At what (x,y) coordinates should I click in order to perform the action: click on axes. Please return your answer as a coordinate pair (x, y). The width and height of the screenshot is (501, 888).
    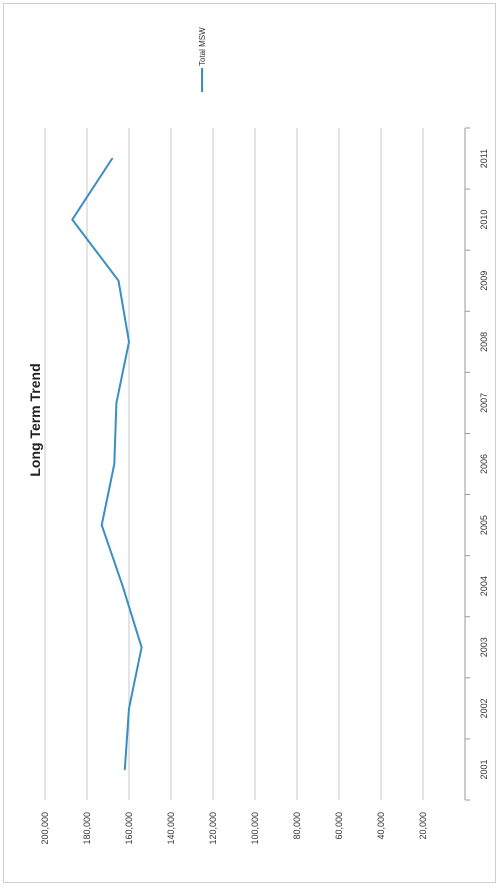
    Looking at the image, I should click on (467, 464).